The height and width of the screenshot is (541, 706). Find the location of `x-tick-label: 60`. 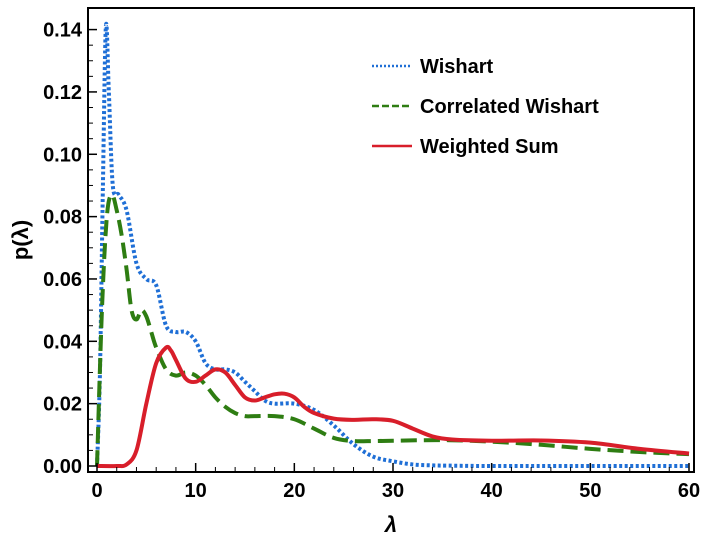

x-tick-label: 60 is located at coordinates (689, 491).